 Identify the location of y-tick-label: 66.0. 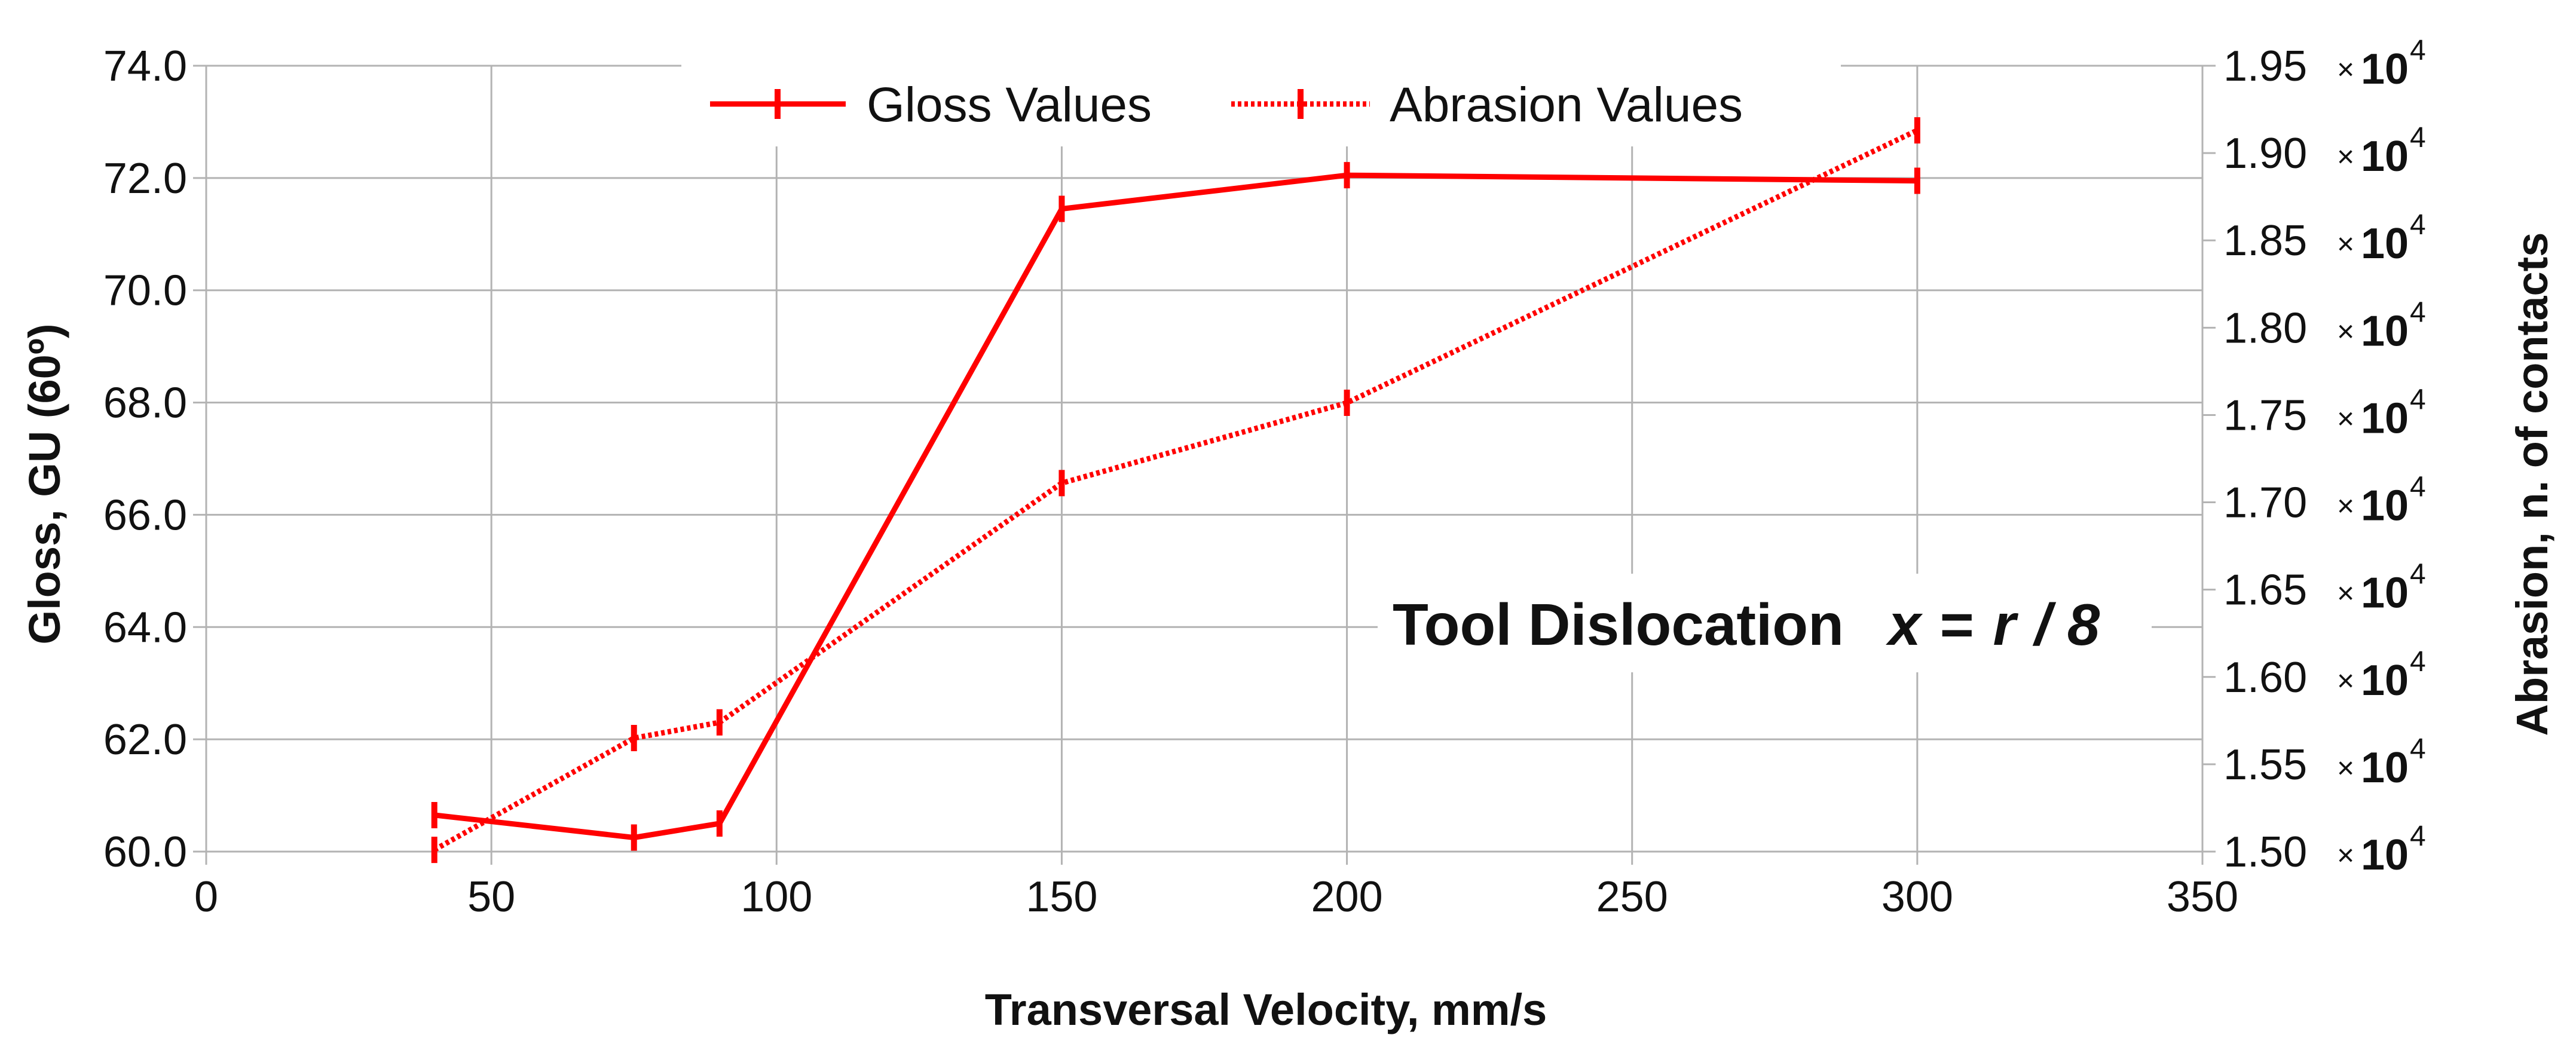
(145, 515).